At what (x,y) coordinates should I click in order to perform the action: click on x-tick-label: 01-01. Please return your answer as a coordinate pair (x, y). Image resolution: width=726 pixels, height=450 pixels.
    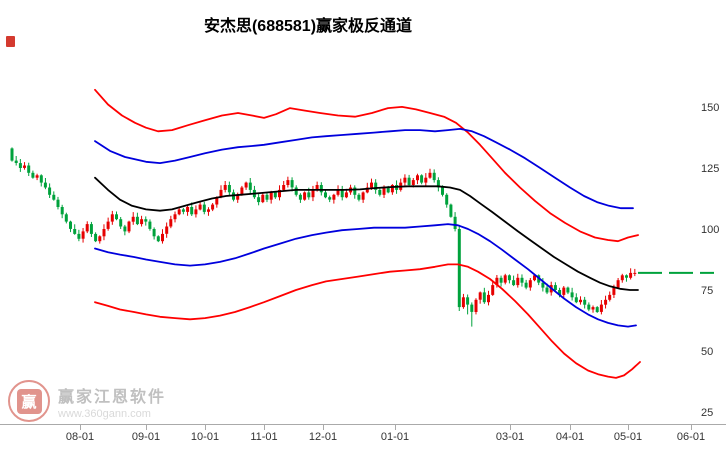
    Looking at the image, I should click on (395, 437).